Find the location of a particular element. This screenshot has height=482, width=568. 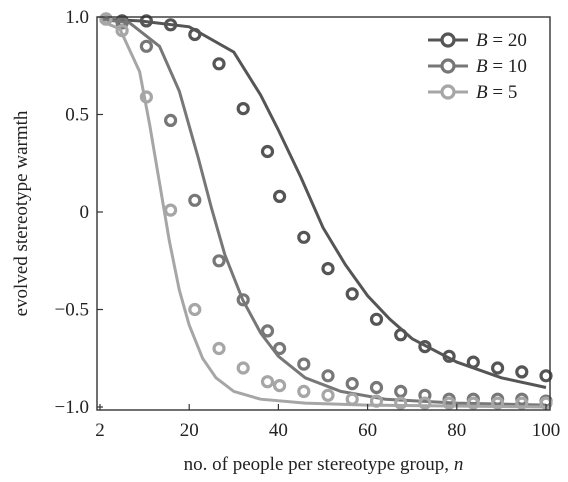

y-tick-label: −1.0 is located at coordinates (72, 407).